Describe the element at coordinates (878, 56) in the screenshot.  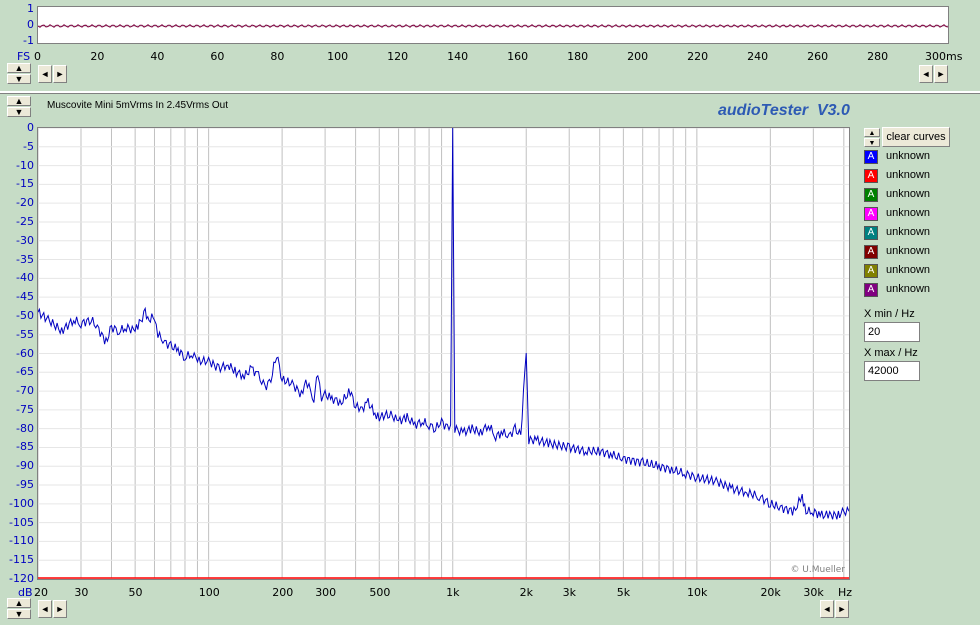
I see `time-x-tick-label: 280` at that location.